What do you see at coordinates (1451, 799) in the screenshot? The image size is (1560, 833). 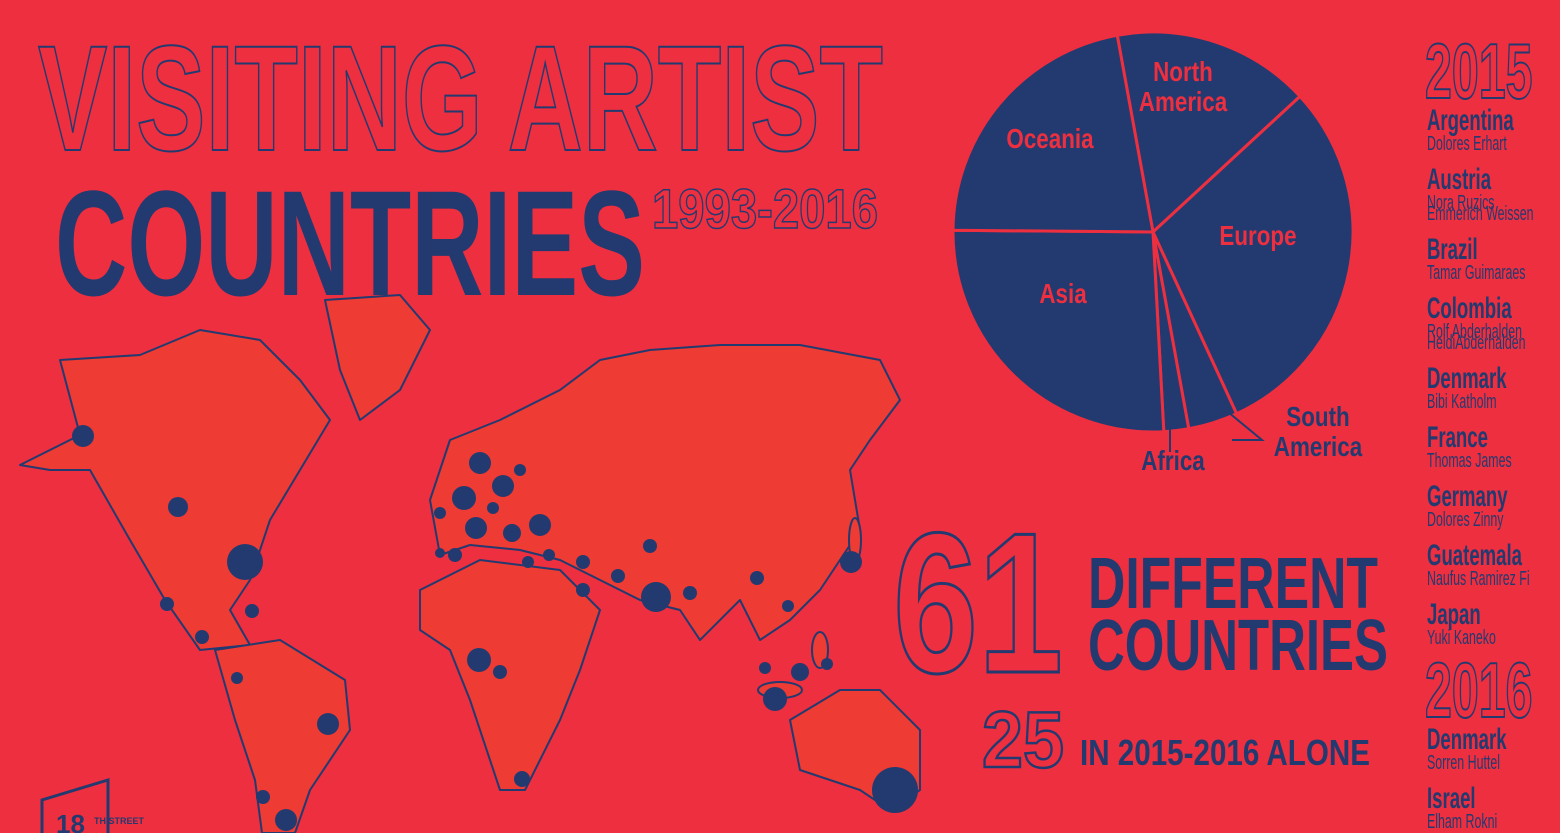 I see `country-name: Israel` at bounding box center [1451, 799].